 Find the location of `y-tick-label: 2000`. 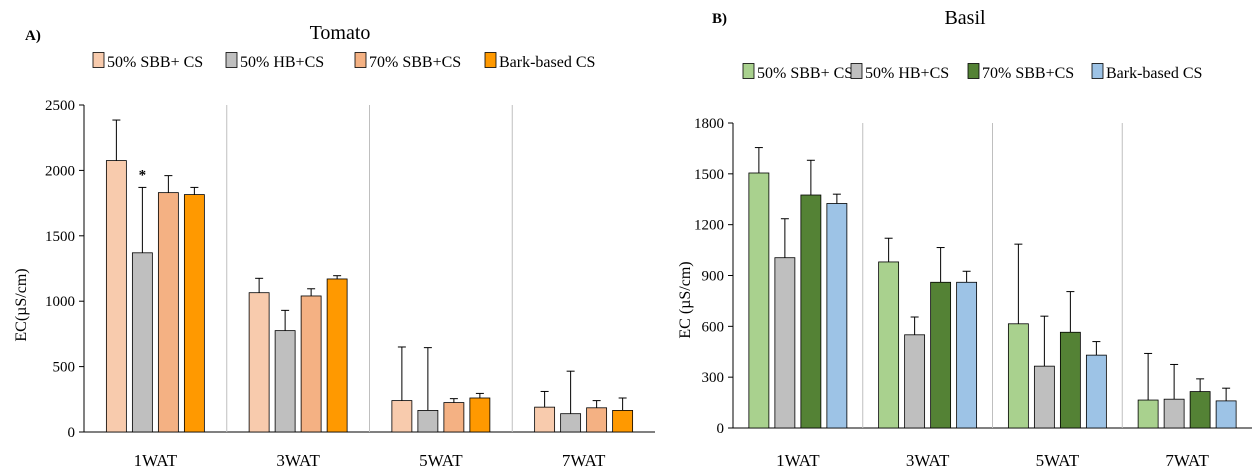

y-tick-label: 2000 is located at coordinates (60, 171).